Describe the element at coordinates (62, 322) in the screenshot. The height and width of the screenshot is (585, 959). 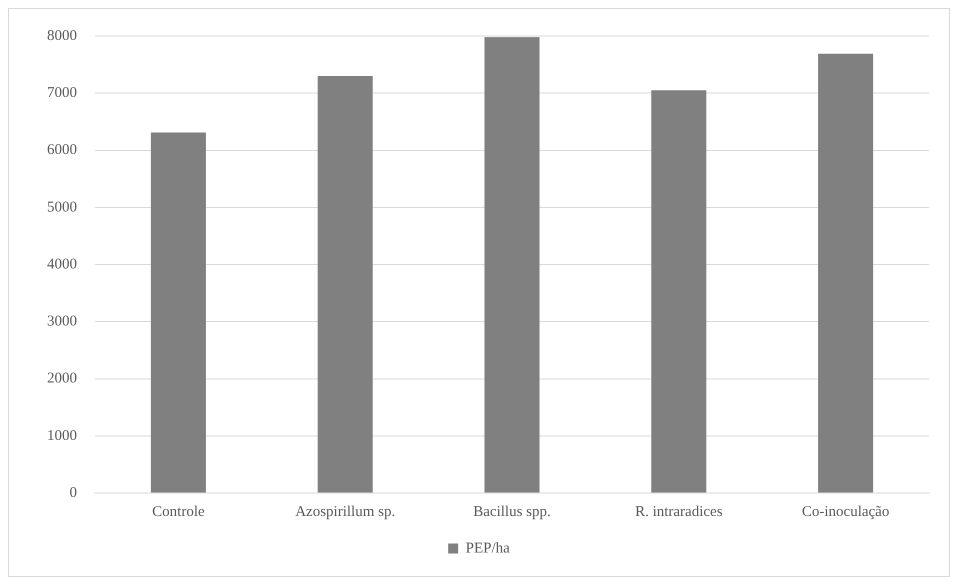
I see `y-tick-label: 3000` at that location.